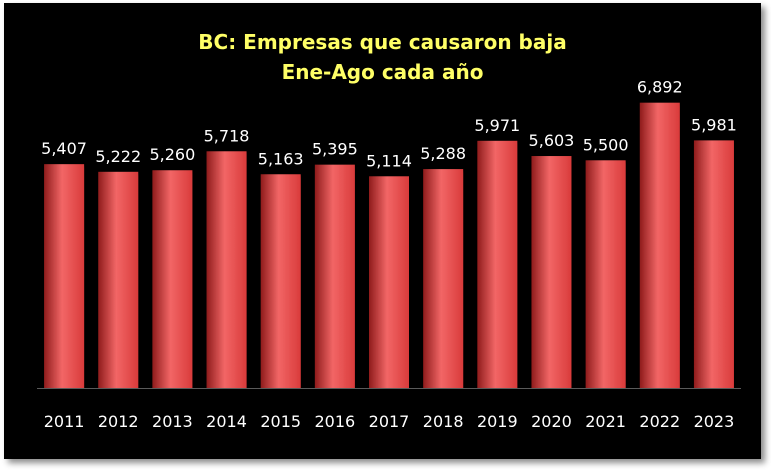 The height and width of the screenshot is (470, 771). Describe the element at coordinates (334, 276) in the screenshot. I see `bar-2016` at that location.